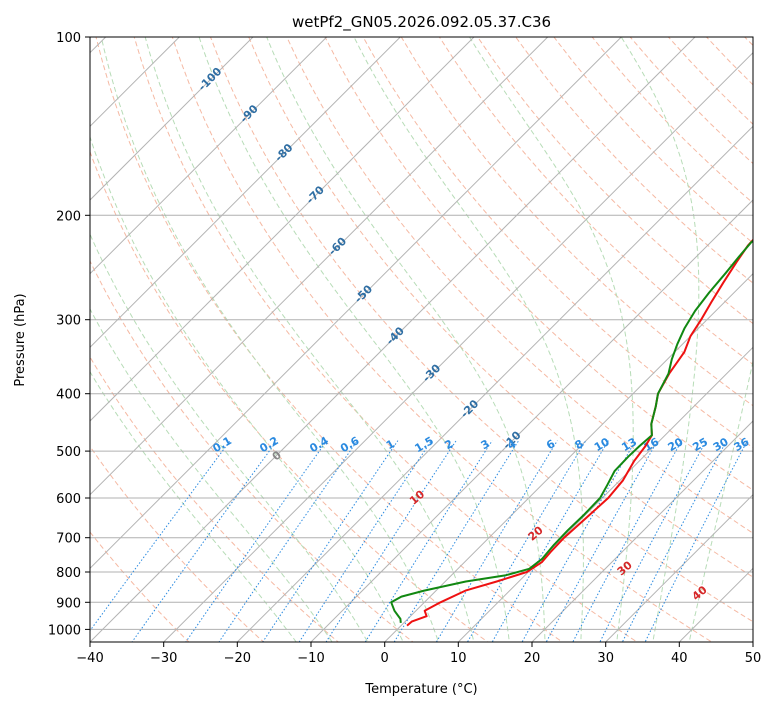 This screenshot has width=775, height=708. Describe the element at coordinates (163, 658) in the screenshot. I see `x-tick-label: −30` at that location.